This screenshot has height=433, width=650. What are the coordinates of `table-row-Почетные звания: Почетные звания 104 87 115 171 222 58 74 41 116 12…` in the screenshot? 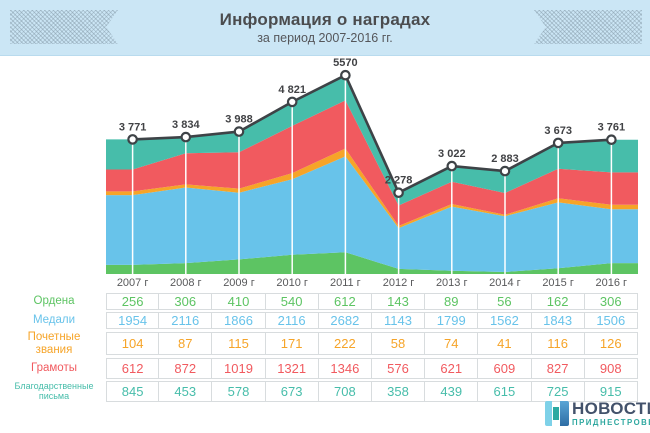 It's located at (325, 343).